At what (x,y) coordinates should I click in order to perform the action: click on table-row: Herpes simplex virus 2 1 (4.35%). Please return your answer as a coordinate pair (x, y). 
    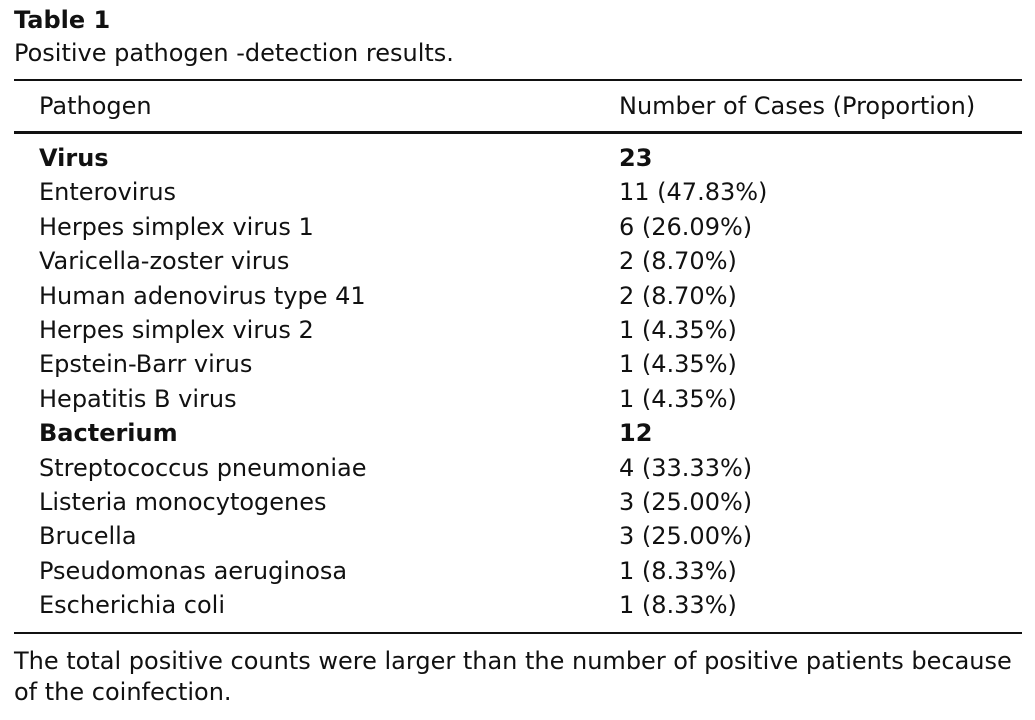
    Looking at the image, I should click on (517, 332).